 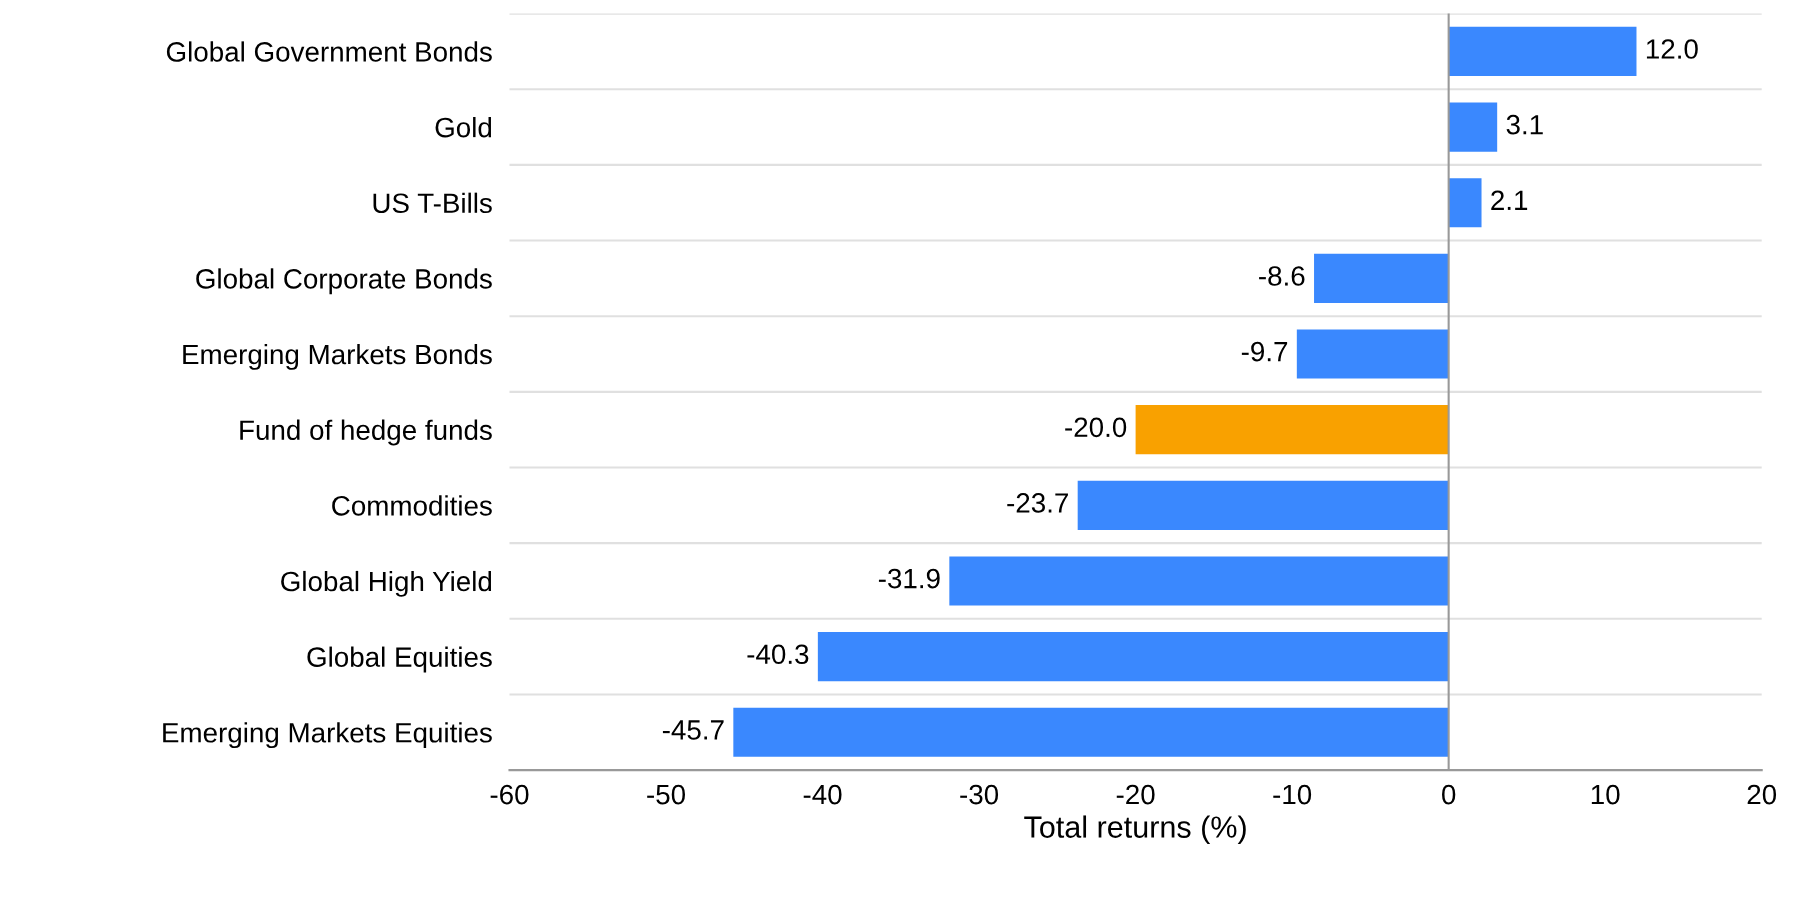 I want to click on y-tick-label: Emerging Markets Bonds, so click(x=337, y=356).